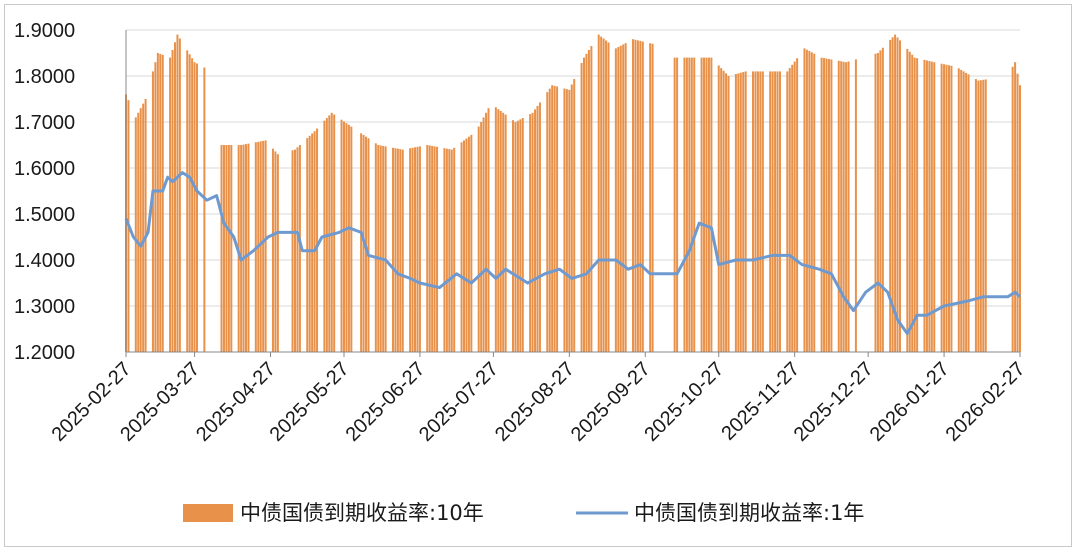 The width and height of the screenshot is (1080, 554). I want to click on y-tick-label: 1.5000, so click(44, 215).